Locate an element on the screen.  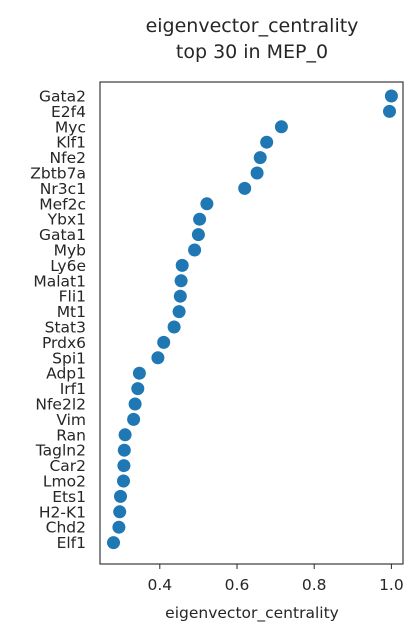
point-myc is located at coordinates (281, 127).